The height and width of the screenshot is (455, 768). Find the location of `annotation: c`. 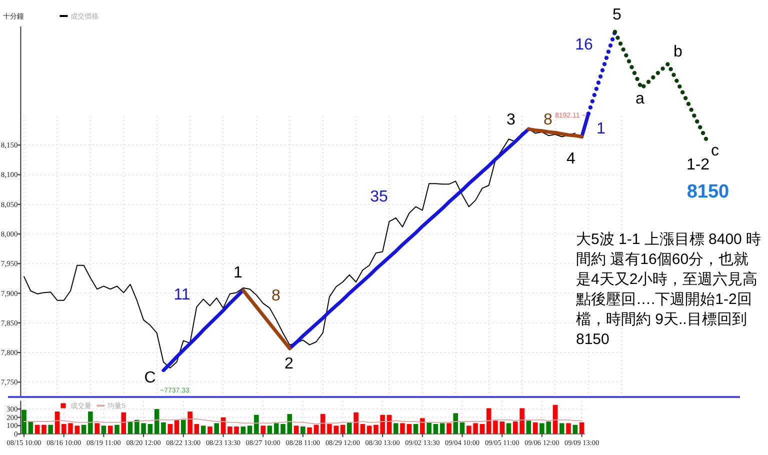

annotation: c is located at coordinates (715, 151).